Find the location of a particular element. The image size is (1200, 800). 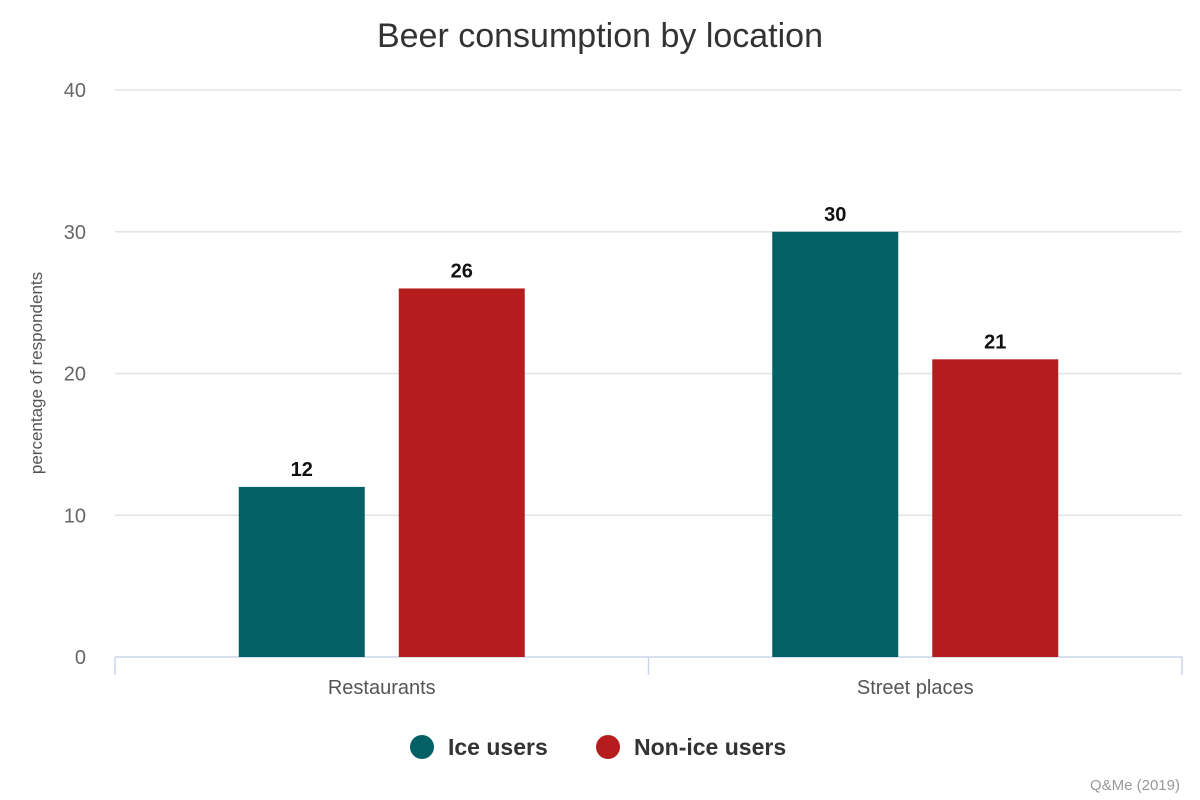

data-label: 26 is located at coordinates (462, 271).